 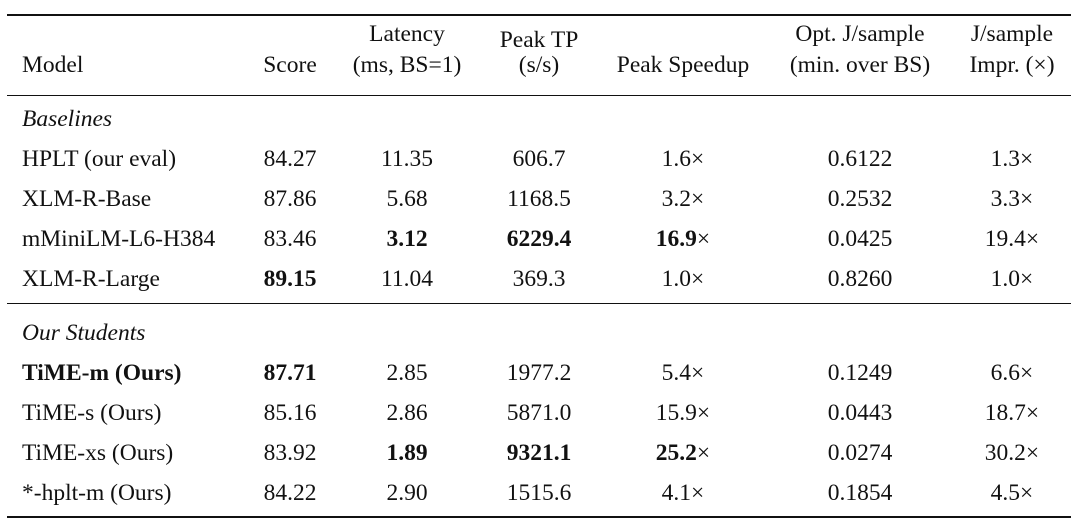 I want to click on cell-speedup: 1.0×, so click(x=683, y=279).